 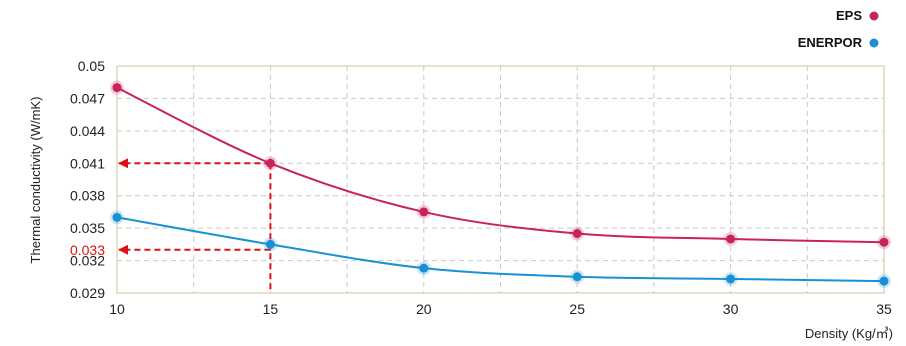 I want to click on y-tick-label: 0.035, so click(x=87, y=228).